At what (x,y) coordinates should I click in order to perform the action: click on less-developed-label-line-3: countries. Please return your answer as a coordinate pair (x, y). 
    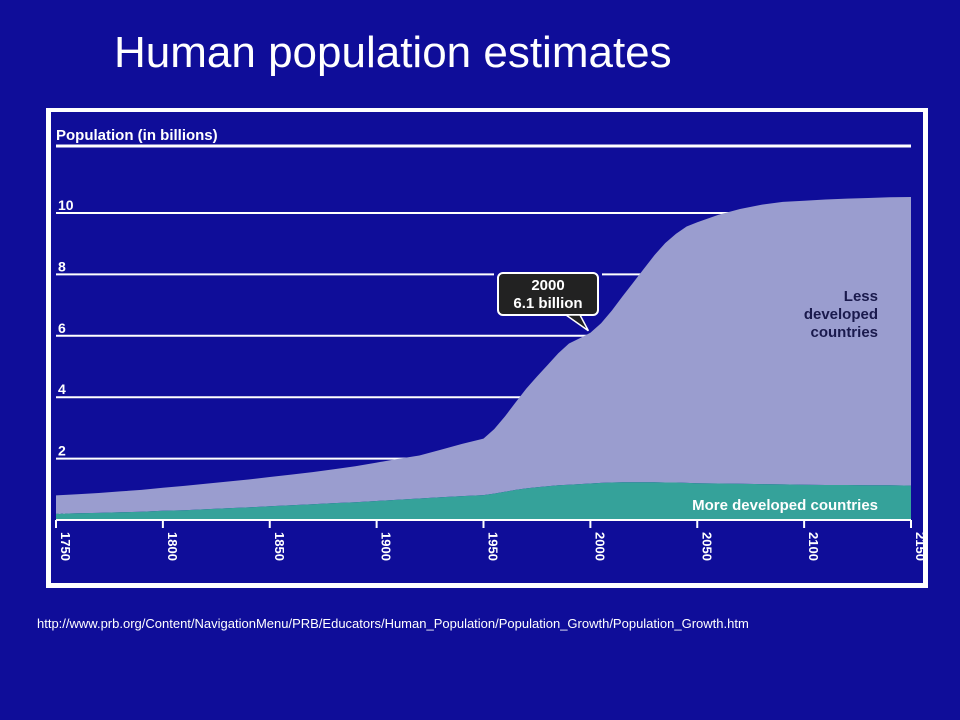
    Looking at the image, I should click on (844, 332).